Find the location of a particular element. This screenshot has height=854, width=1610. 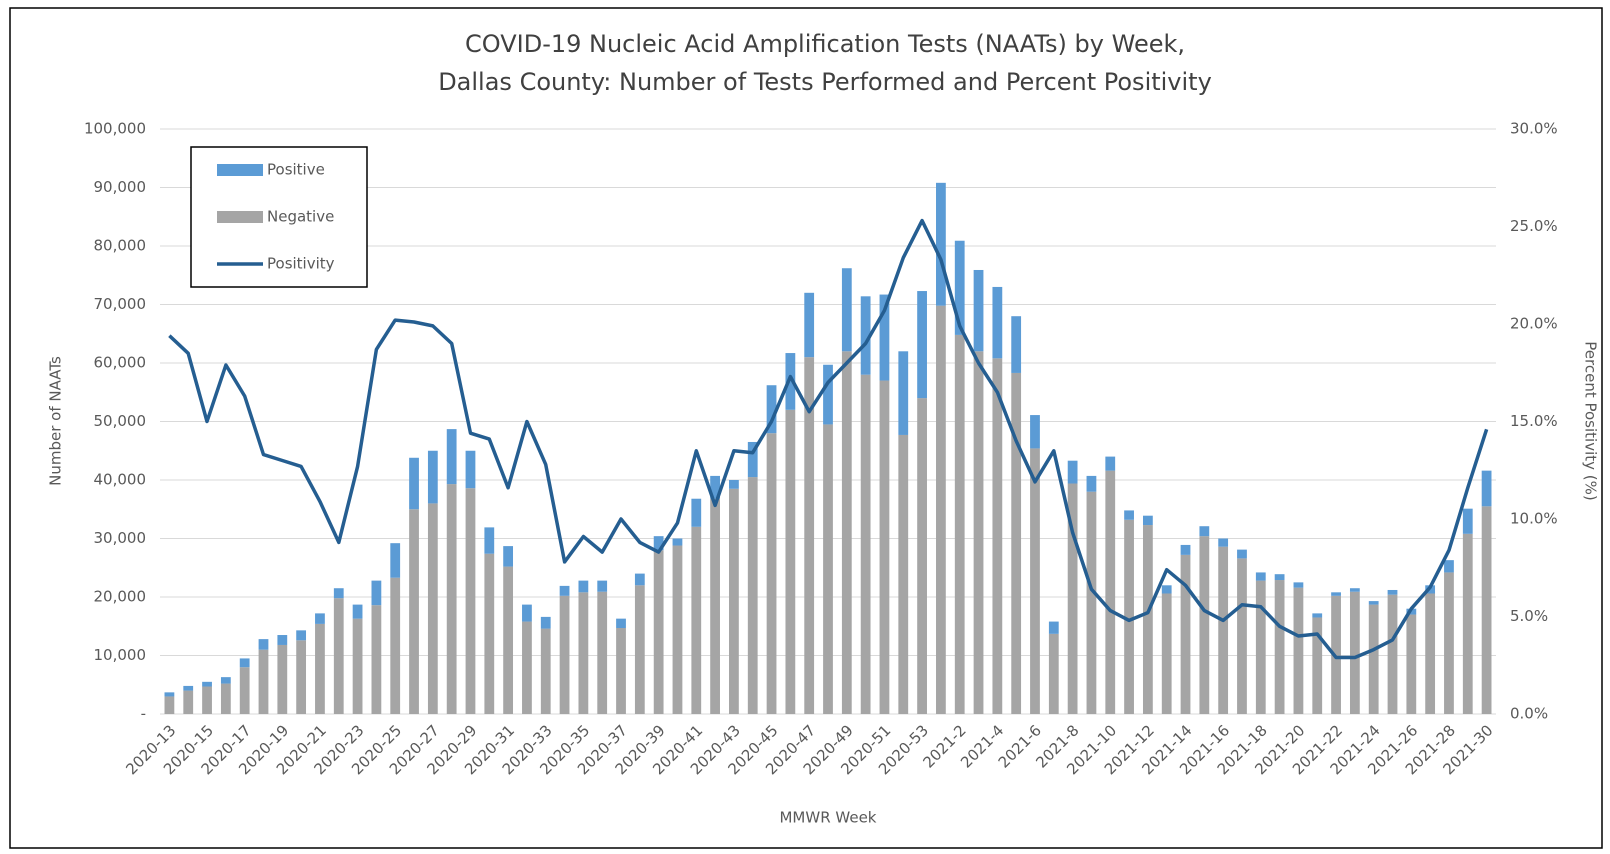

y-tick-label: 100,000 is located at coordinates (115, 129).